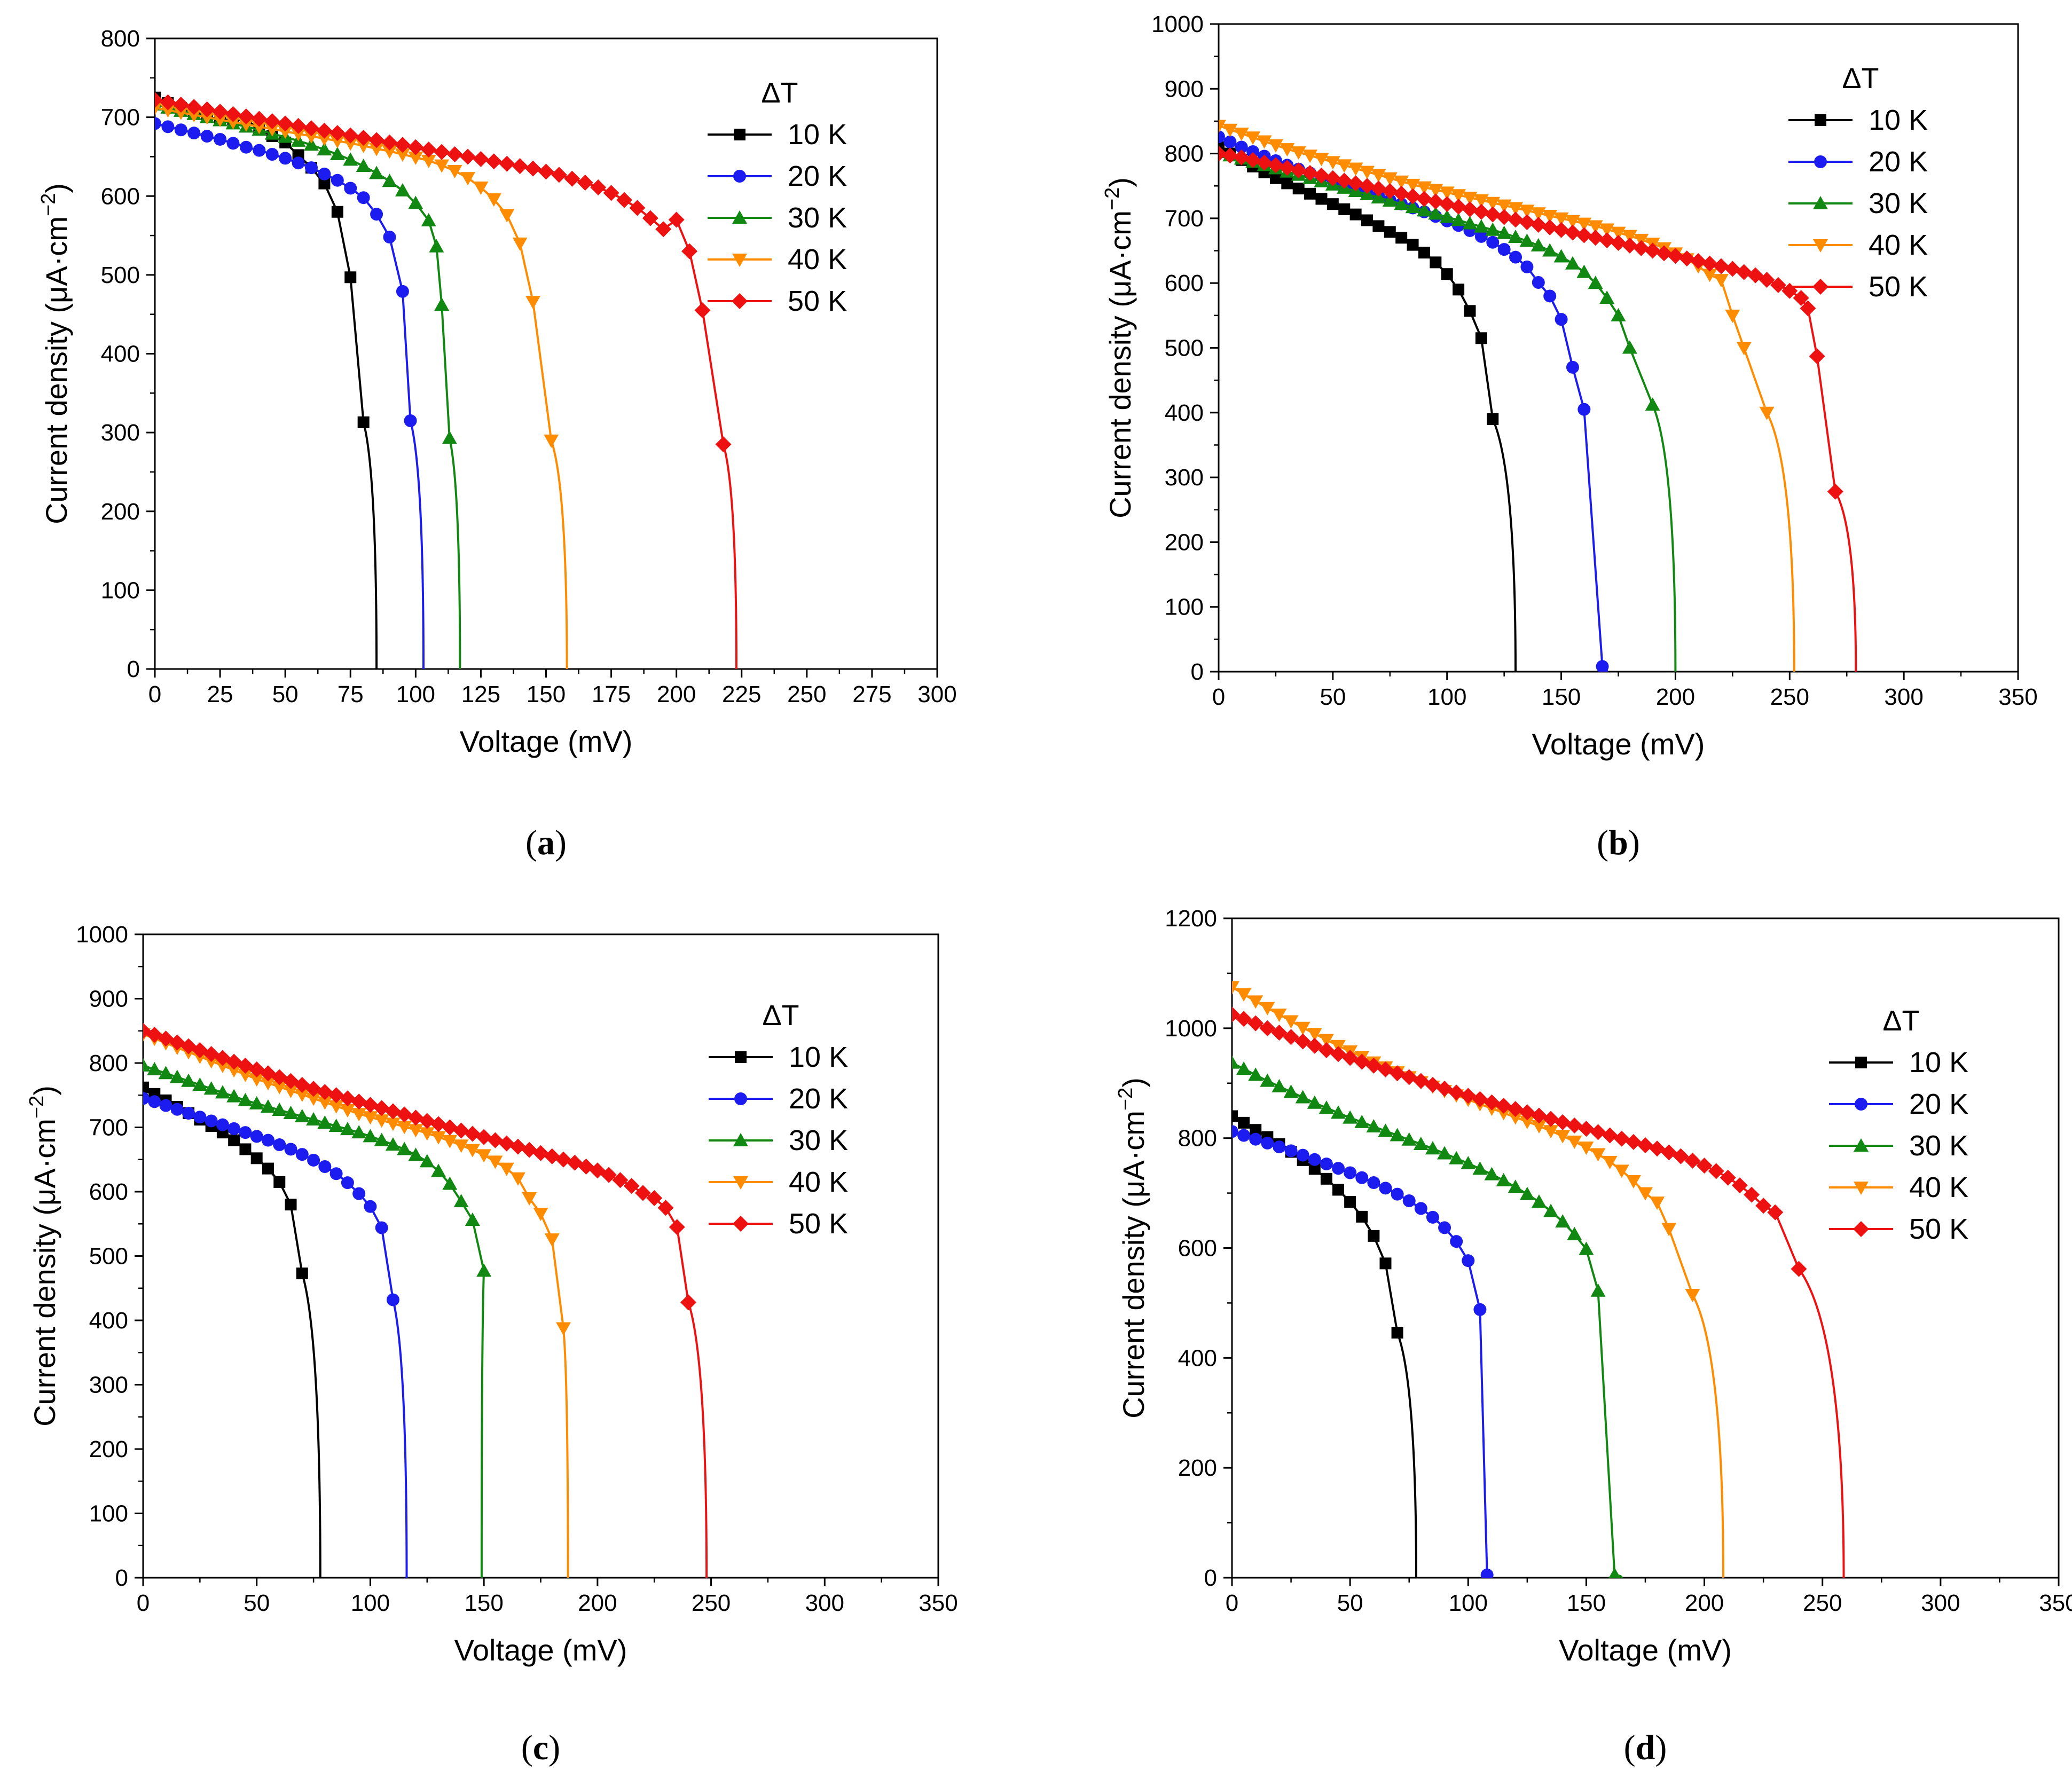  What do you see at coordinates (1368, 407) in the screenshot?
I see `series-10k` at bounding box center [1368, 407].